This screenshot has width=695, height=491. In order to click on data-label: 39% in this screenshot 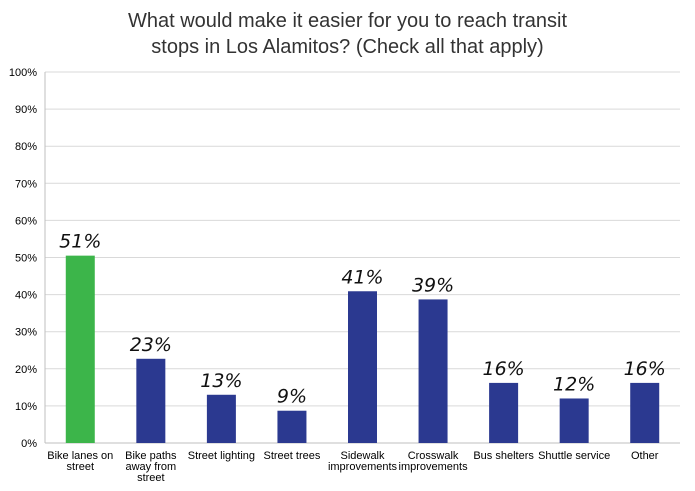, I will do `click(433, 285)`.